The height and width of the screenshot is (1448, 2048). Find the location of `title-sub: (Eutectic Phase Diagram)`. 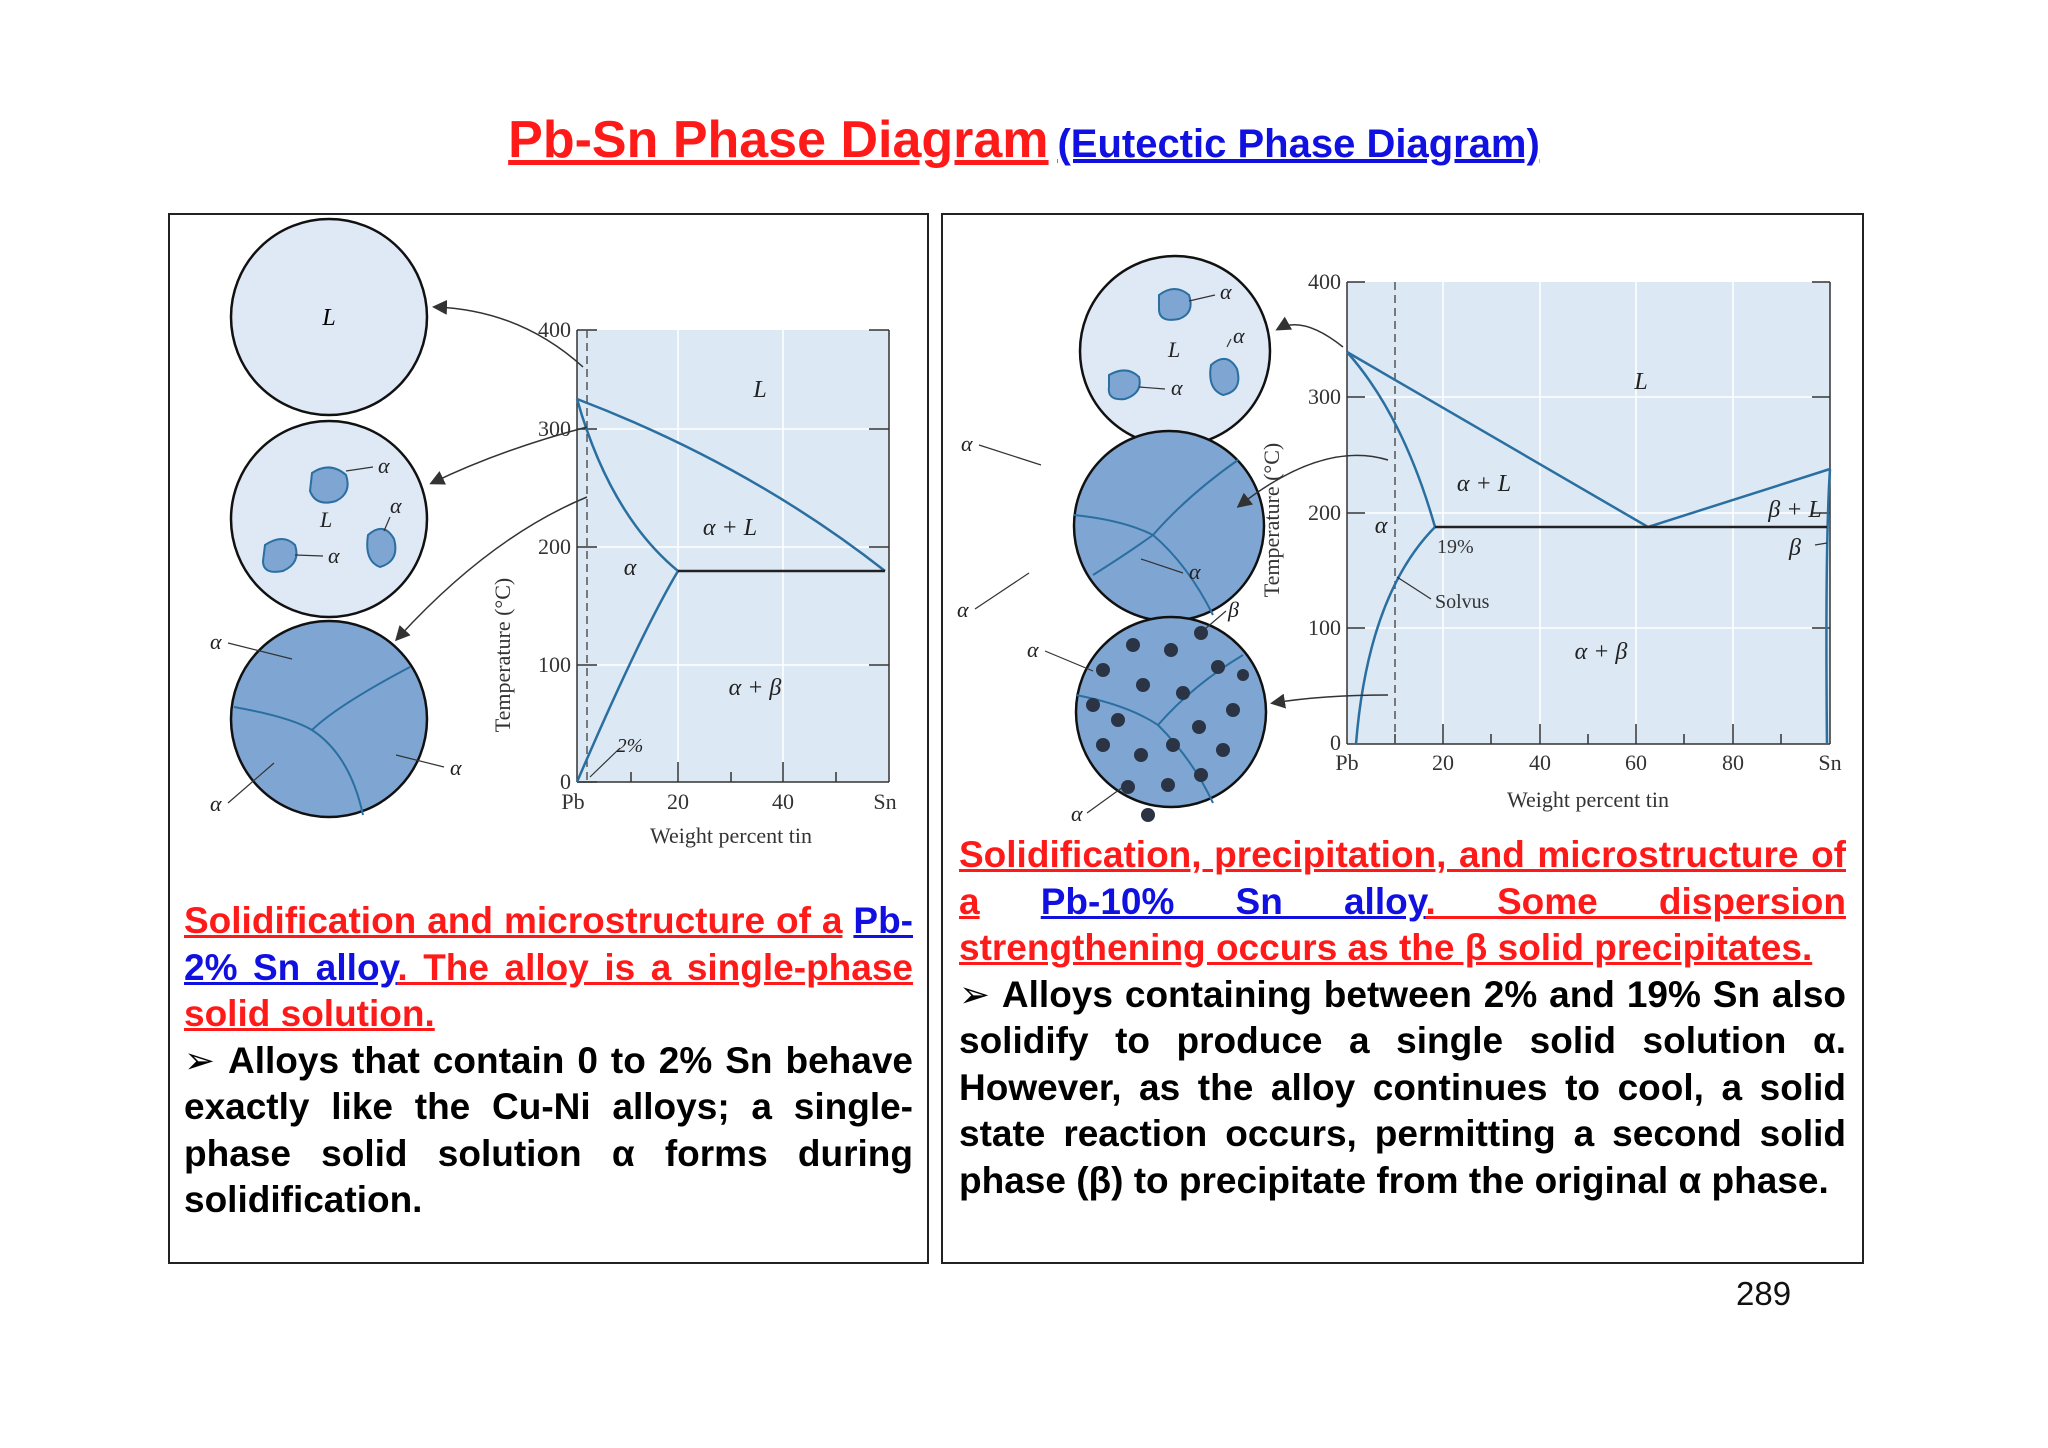

title-sub: (Eutectic Phase Diagram) is located at coordinates (1298, 144).